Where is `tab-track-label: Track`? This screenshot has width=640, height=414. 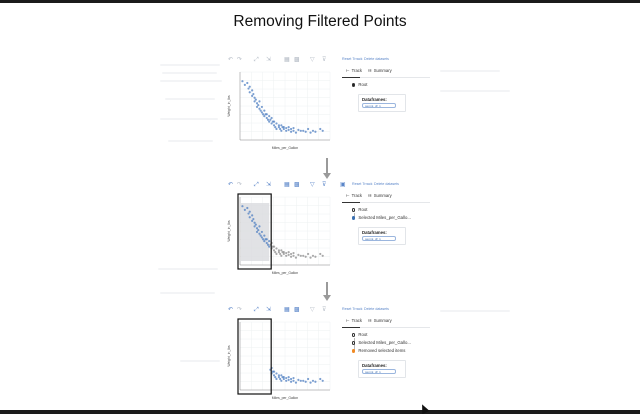
tab-track-label: Track is located at coordinates (356, 320).